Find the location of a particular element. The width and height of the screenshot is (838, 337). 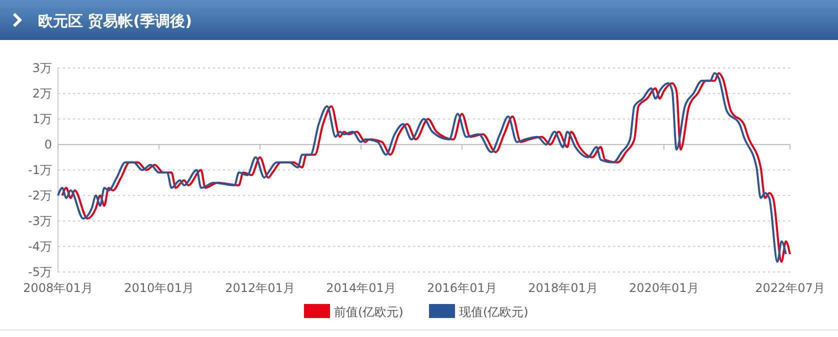

legend-label: 现值(亿欧元) is located at coordinates (493, 312).